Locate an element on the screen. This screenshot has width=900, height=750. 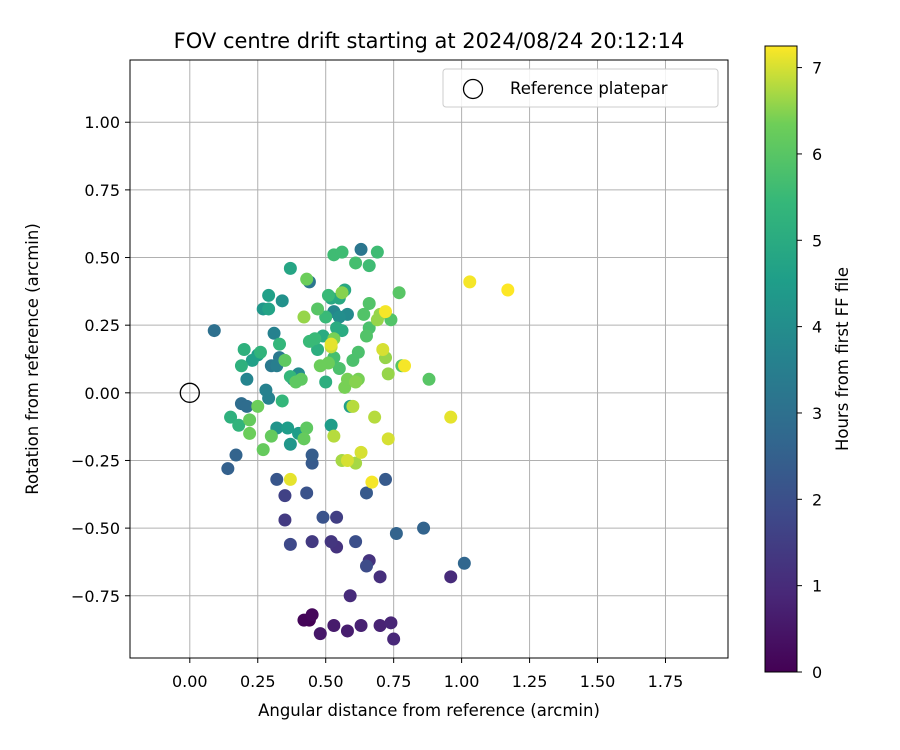
colorbar-gradient is located at coordinates (781, 359).